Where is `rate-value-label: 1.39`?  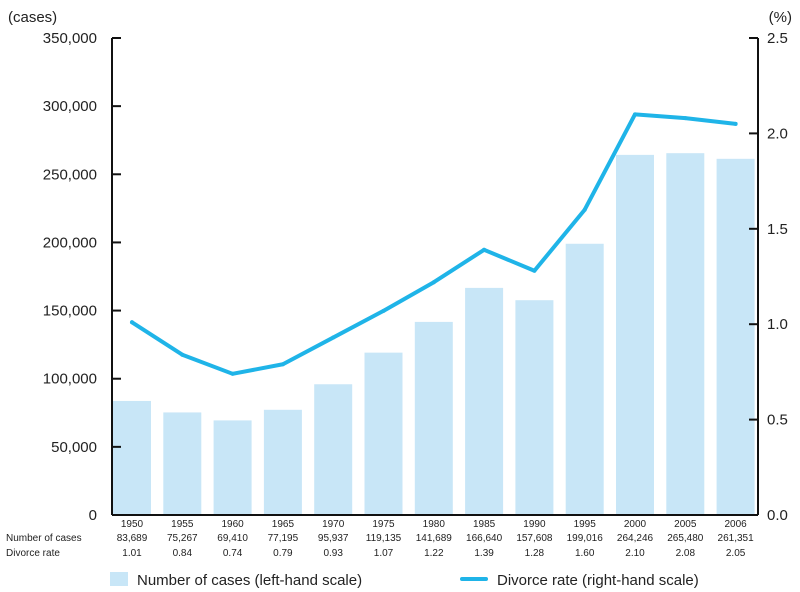
rate-value-label: 1.39 is located at coordinates (484, 553).